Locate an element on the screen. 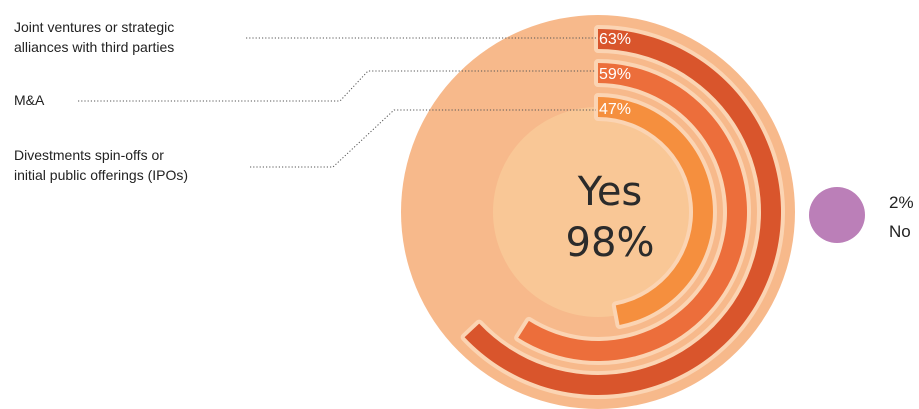 This screenshot has height=409, width=919. inner-circle-fill is located at coordinates (598, 212).